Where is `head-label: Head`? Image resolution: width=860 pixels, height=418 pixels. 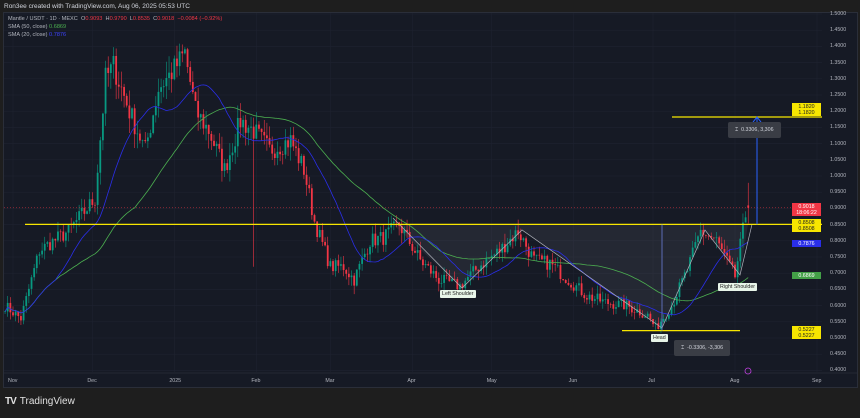
head-label: Head is located at coordinates (659, 338).